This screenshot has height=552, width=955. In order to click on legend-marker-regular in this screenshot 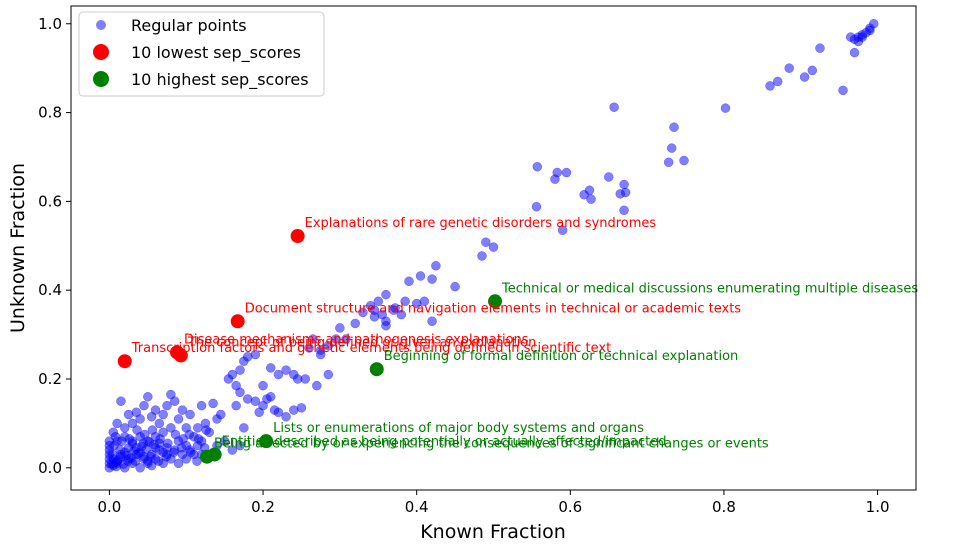, I will do `click(101, 25)`.